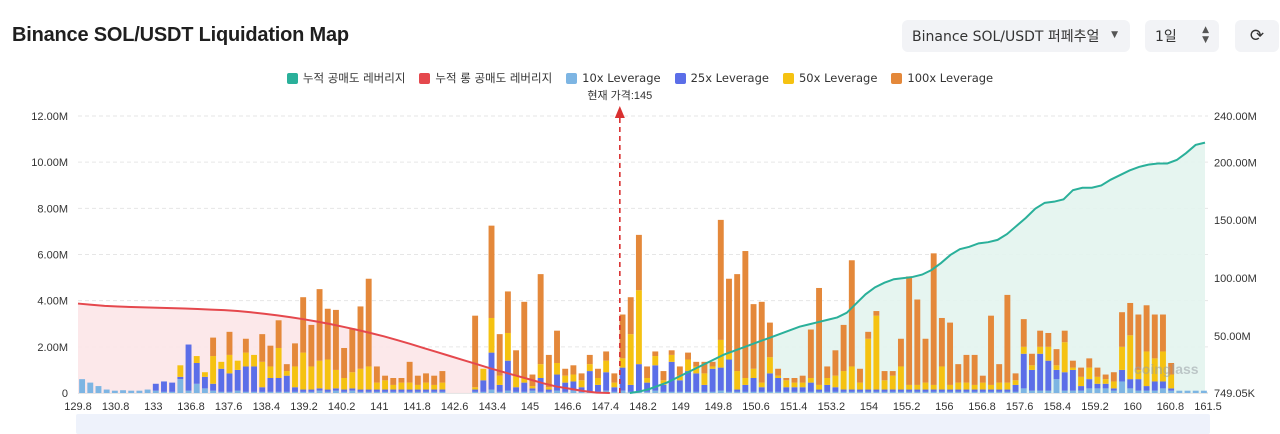 This screenshot has width=1280, height=434. I want to click on range-select: 1일 ▲ ▼, so click(1182, 36).